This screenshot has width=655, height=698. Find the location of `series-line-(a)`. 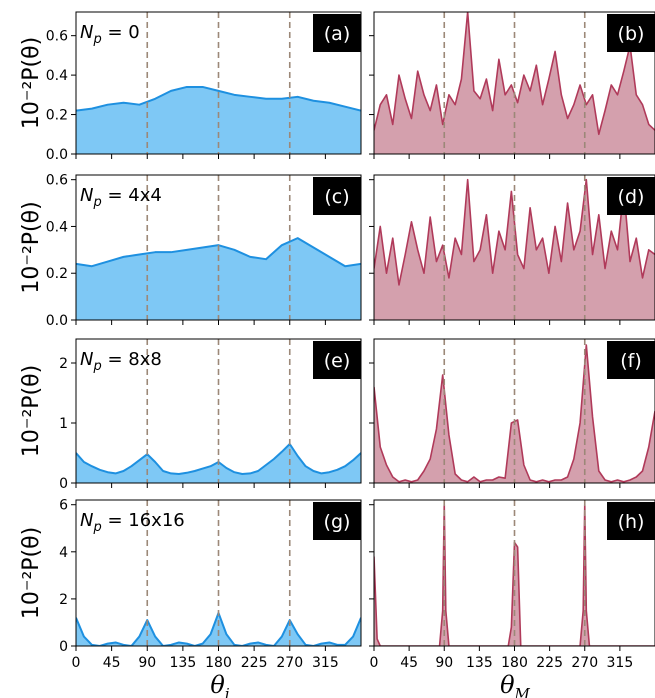

series-line-(a) is located at coordinates (218, 98).